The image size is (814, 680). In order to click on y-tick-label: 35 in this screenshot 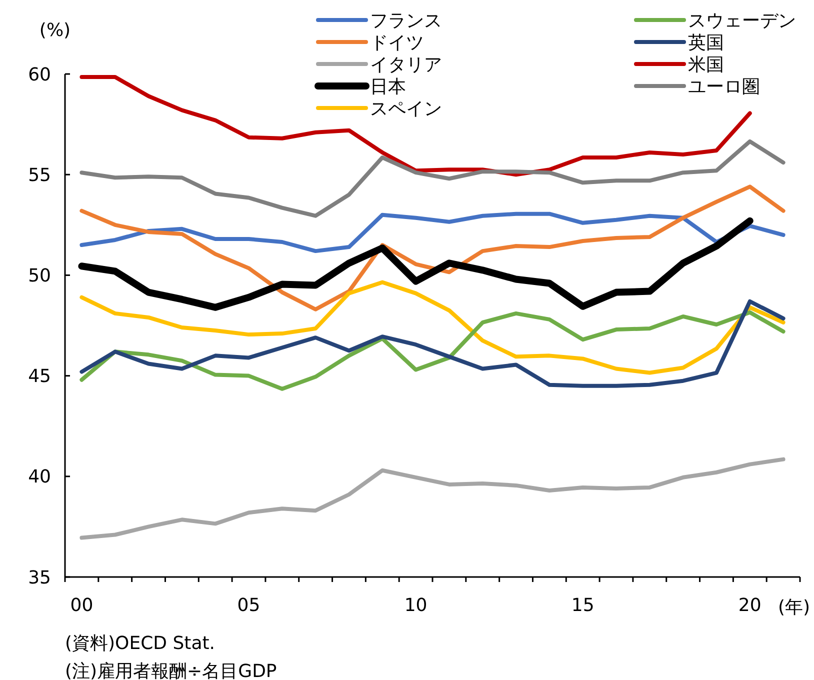, I will do `click(39, 577)`.